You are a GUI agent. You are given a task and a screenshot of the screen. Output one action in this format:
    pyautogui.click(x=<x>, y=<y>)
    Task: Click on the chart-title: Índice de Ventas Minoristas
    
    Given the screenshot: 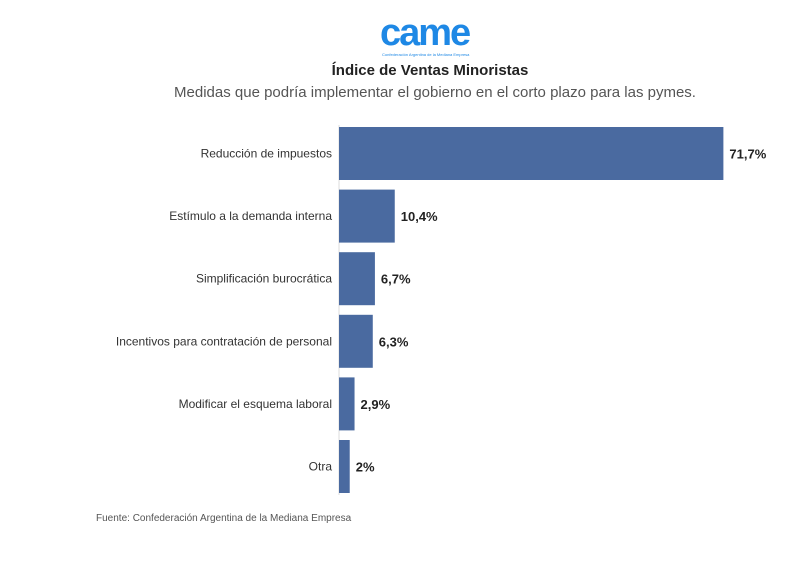 What is the action you would take?
    pyautogui.click(x=430, y=70)
    